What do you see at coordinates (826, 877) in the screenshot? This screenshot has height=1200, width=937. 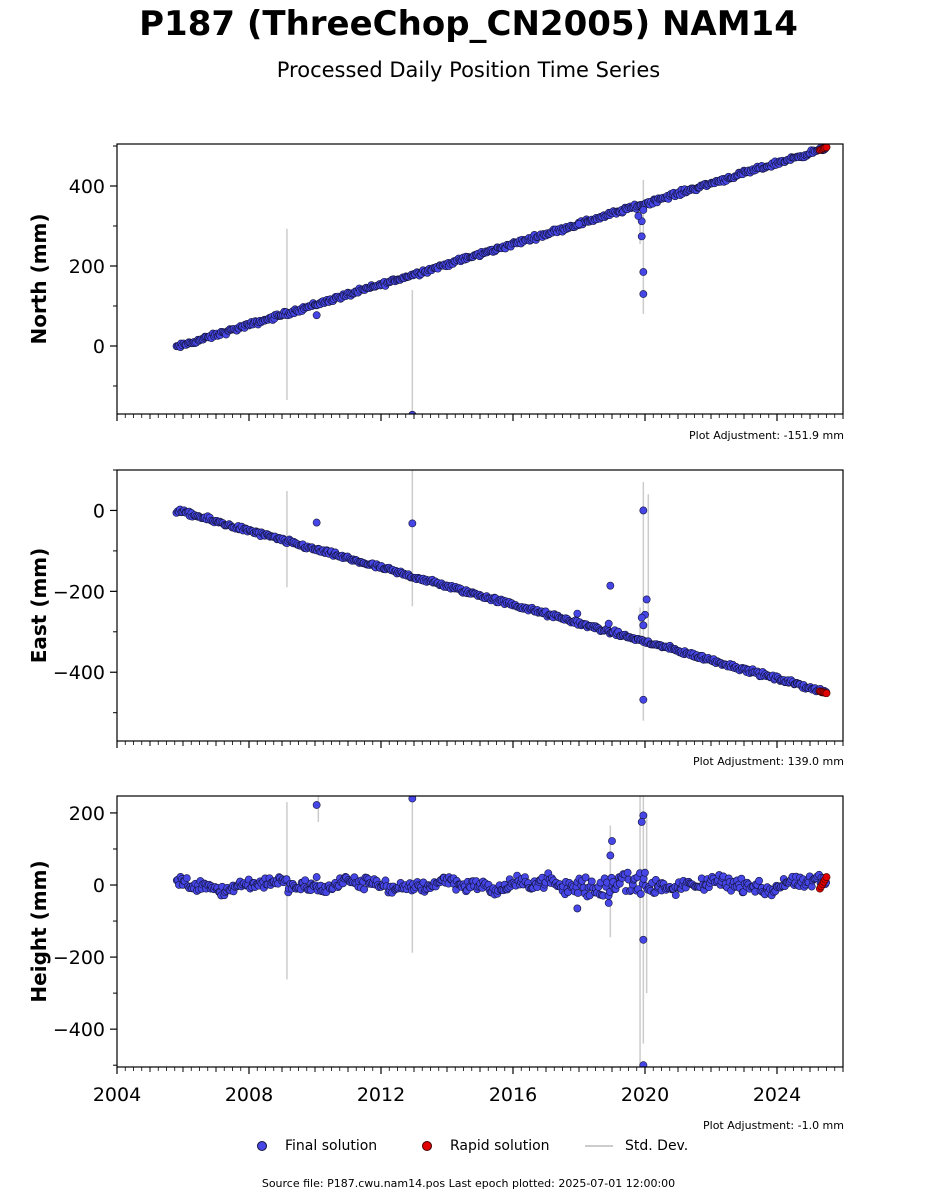 I see `height-rapid-point` at bounding box center [826, 877].